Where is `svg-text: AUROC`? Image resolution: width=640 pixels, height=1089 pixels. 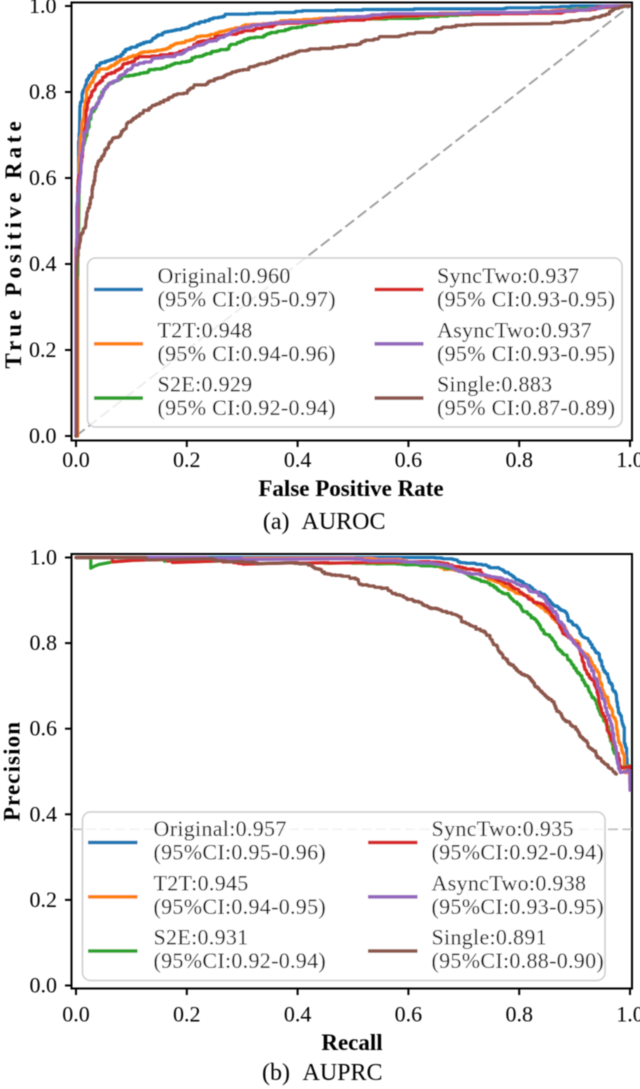
svg-text: AUROC is located at coordinates (344, 522).